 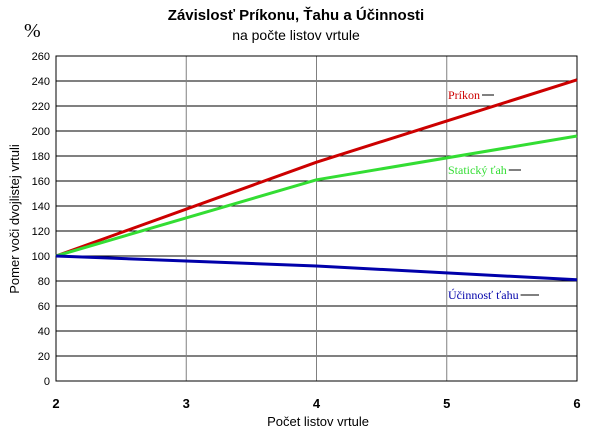 What do you see at coordinates (296, 15) in the screenshot?
I see `chart-title: Závislosť Príkonu, Ťahu a Účinnosti` at bounding box center [296, 15].